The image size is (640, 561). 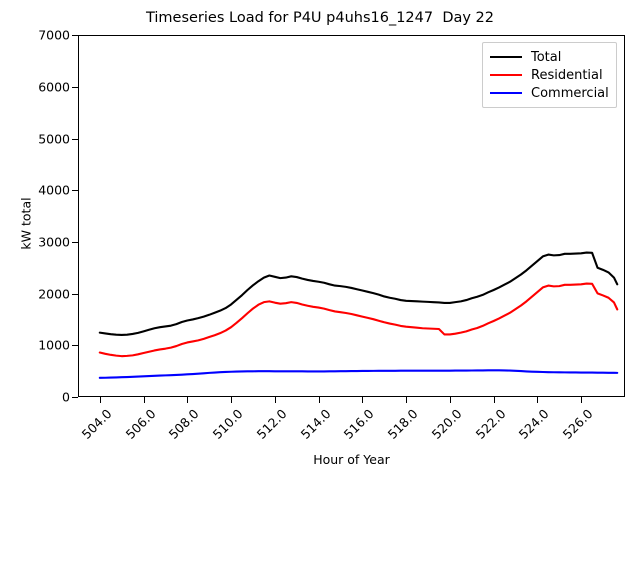 I want to click on y-tick-label: 4000, so click(x=54, y=190).